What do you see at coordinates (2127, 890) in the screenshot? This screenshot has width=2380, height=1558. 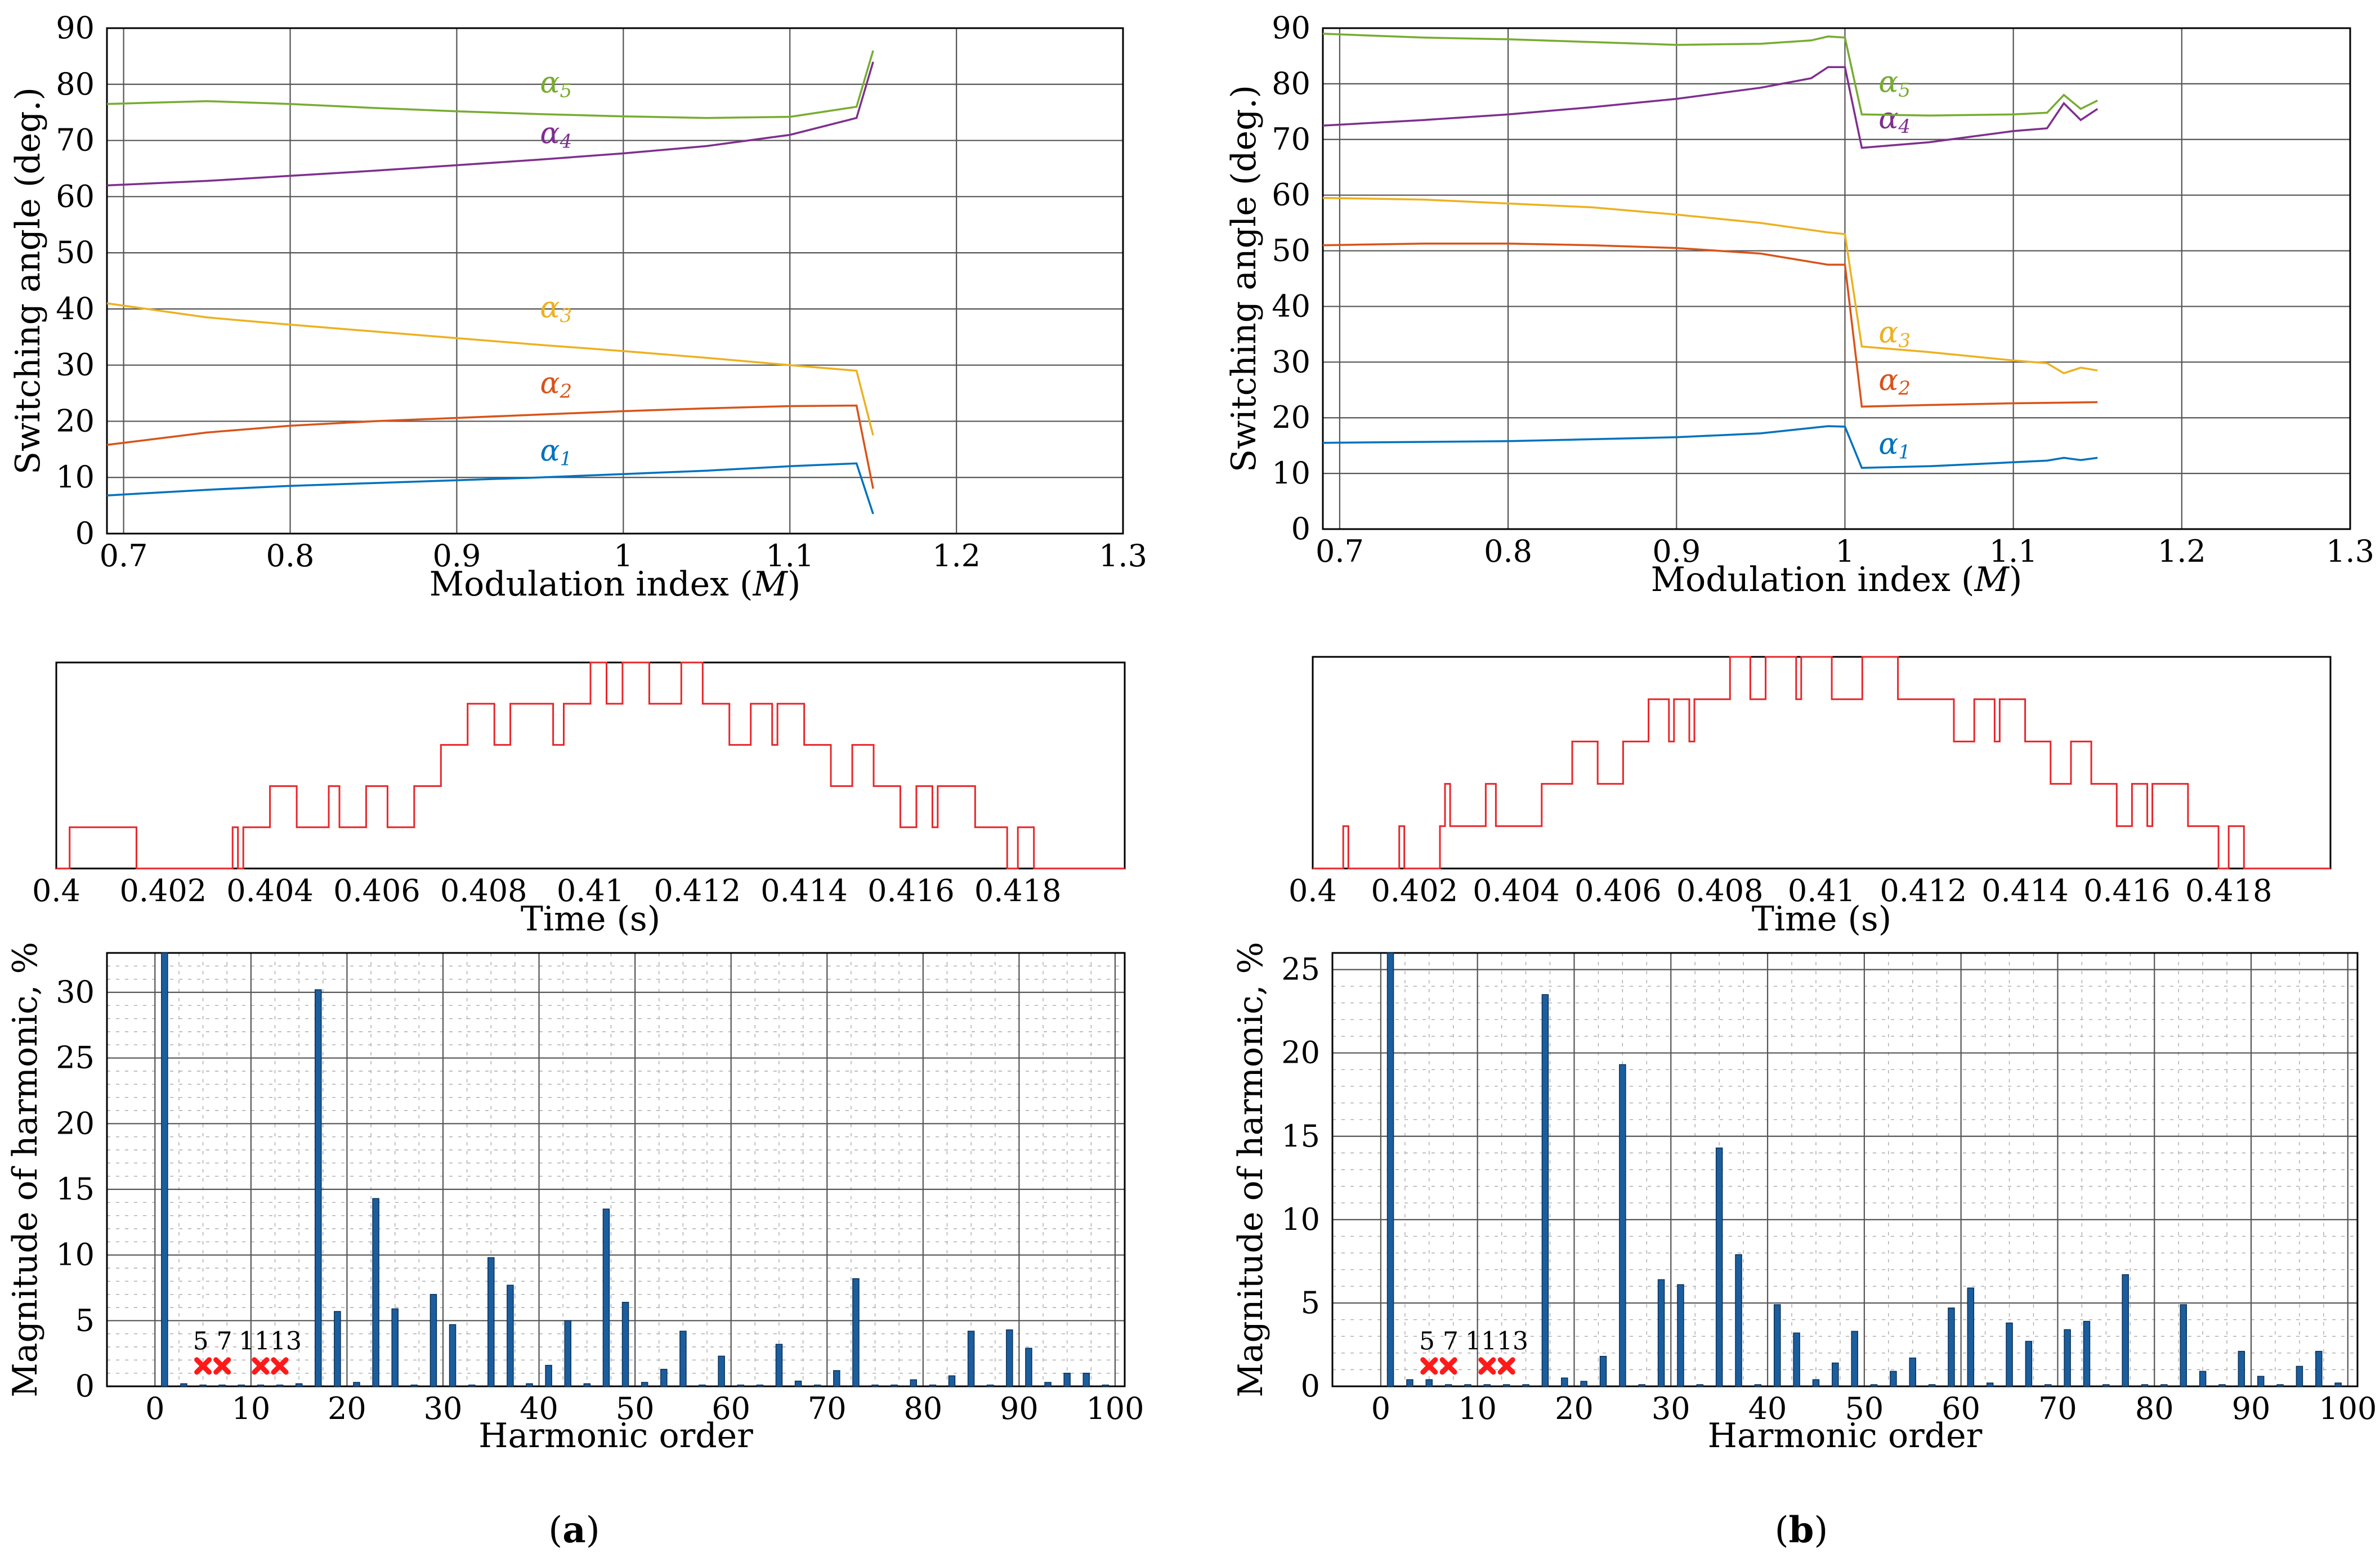 I see `x-tick-label: 0.416` at bounding box center [2127, 890].